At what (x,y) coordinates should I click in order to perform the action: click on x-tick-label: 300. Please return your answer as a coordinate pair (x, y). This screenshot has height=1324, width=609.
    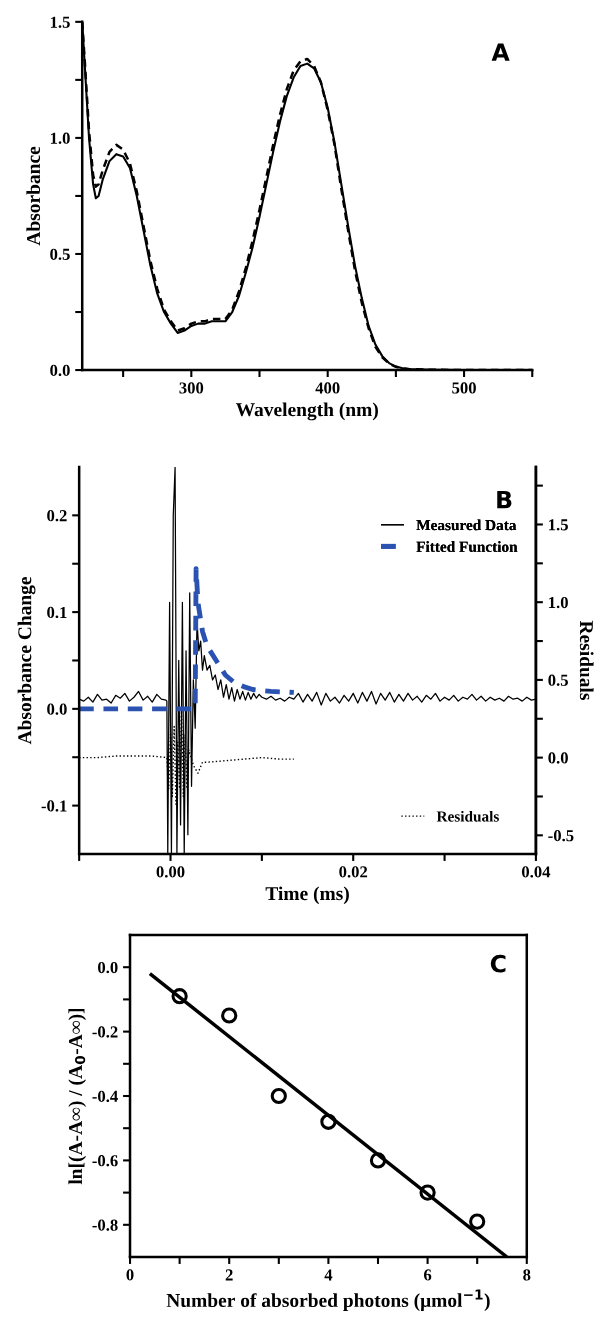
    Looking at the image, I should click on (191, 388).